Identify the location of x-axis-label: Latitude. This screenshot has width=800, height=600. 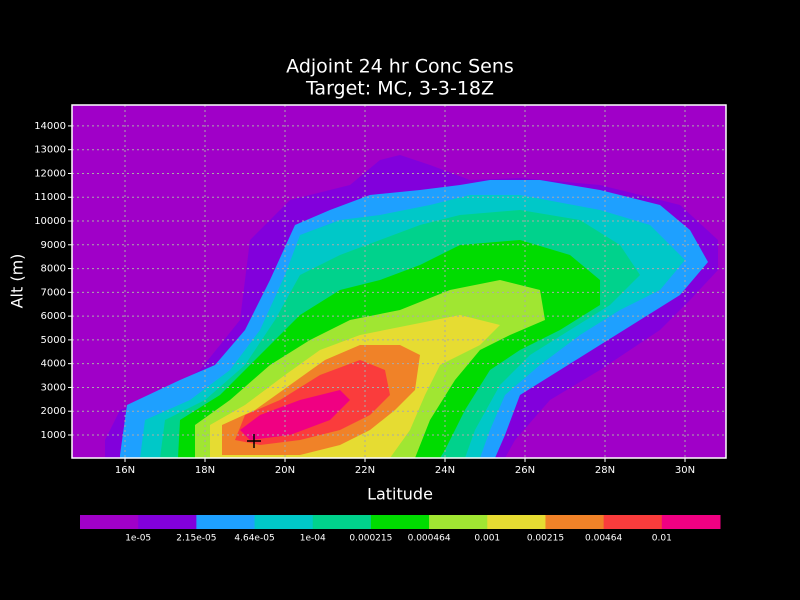
(400, 494).